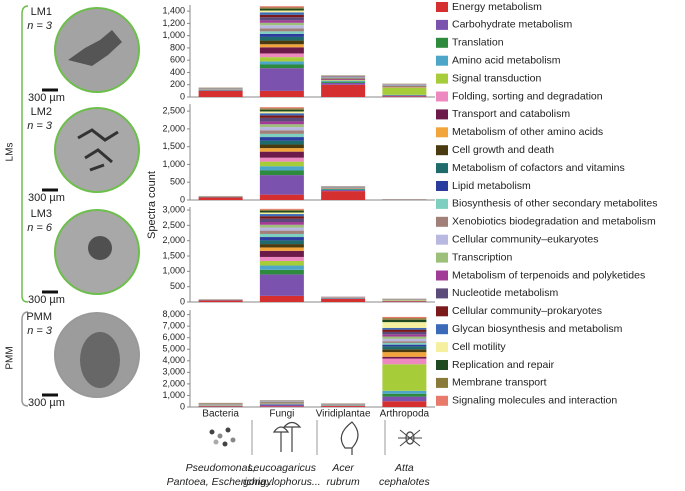 Image resolution: width=685 pixels, height=491 pixels. Describe the element at coordinates (10, 357) in the screenshot. I see `group-label: PMM` at that location.